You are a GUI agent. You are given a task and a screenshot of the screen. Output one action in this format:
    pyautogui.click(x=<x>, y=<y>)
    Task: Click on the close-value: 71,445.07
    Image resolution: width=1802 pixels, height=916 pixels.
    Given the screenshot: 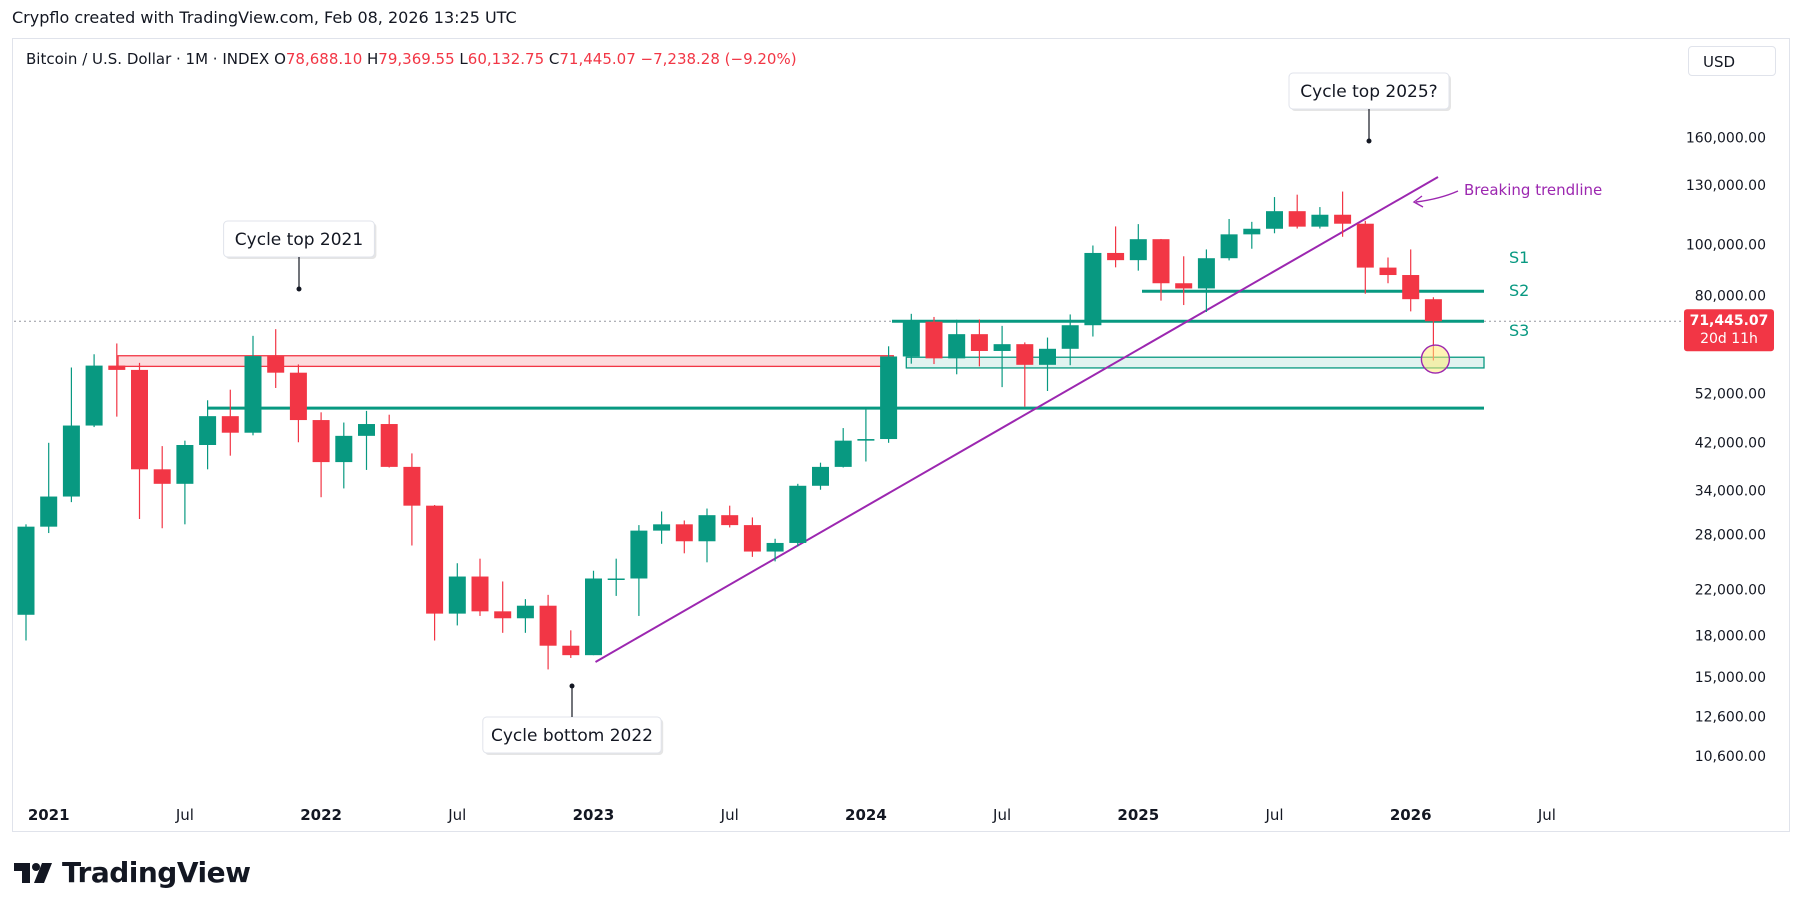 What is the action you would take?
    pyautogui.click(x=597, y=59)
    